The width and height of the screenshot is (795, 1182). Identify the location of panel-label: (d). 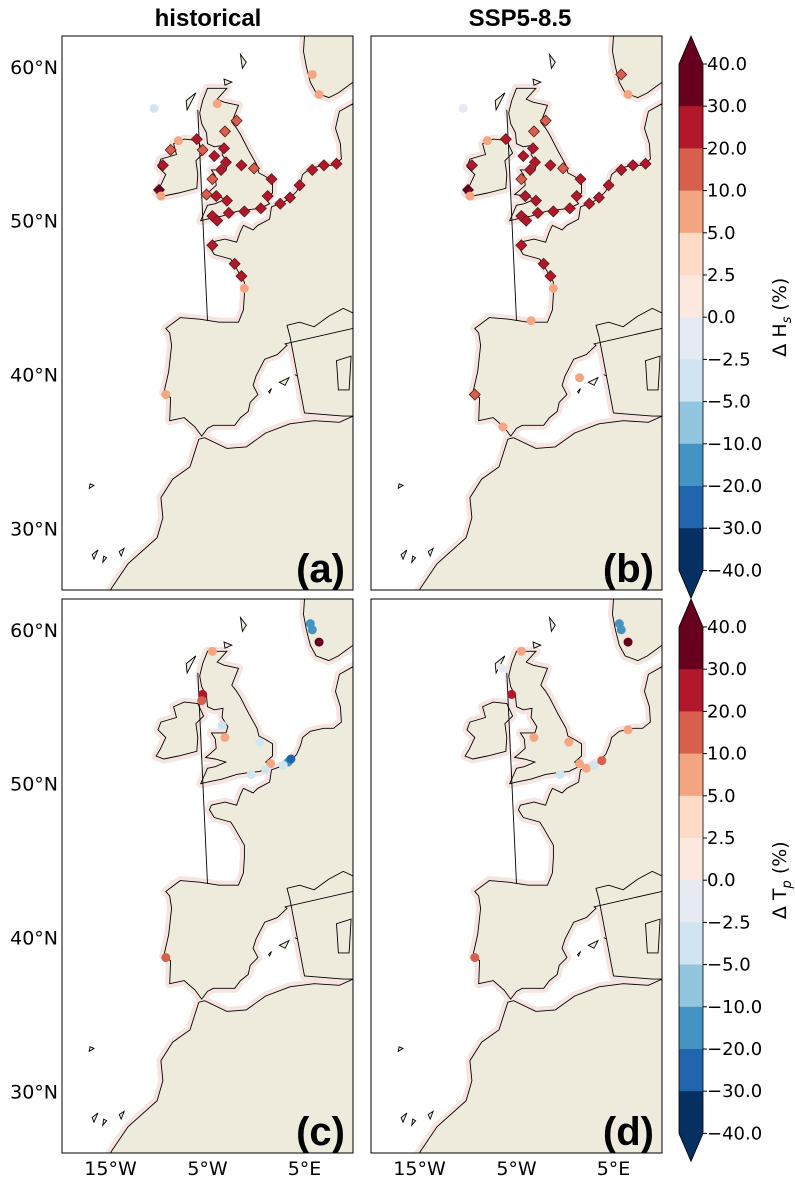
(628, 1132).